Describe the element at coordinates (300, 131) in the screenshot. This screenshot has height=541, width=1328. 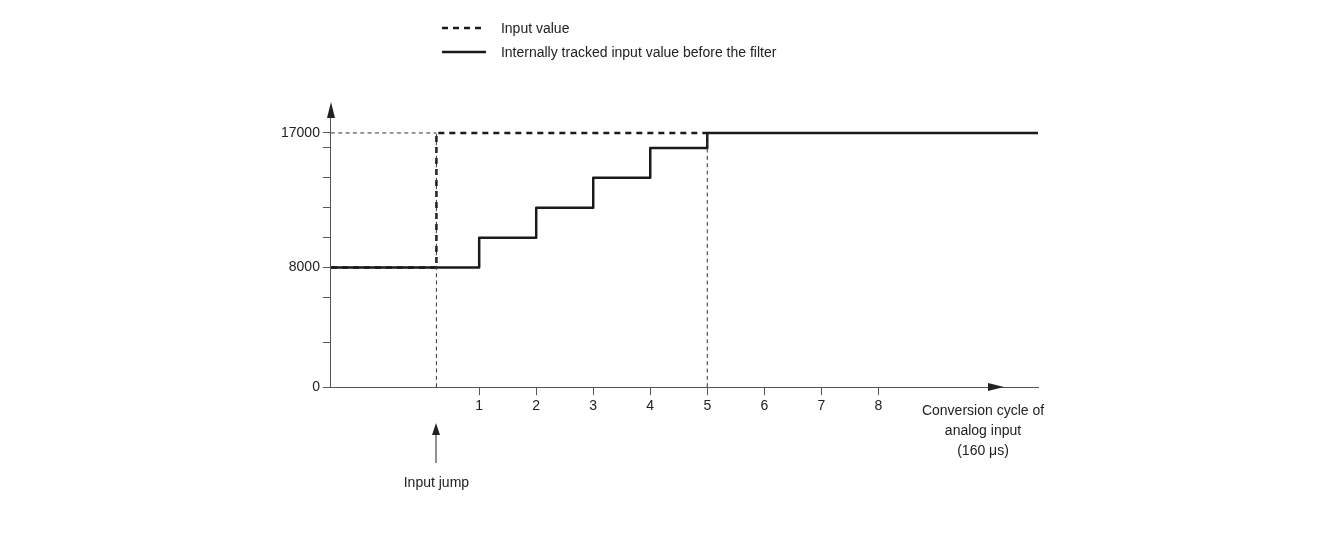
I see `y-tick-label: 17000` at that location.